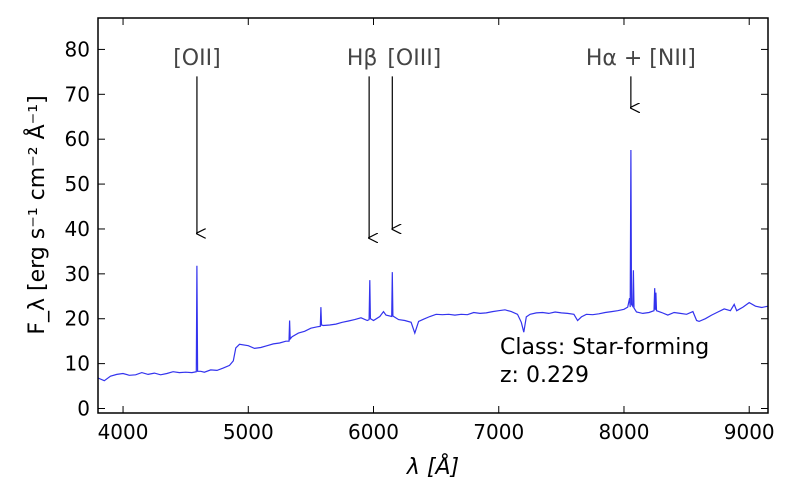 The image size is (800, 500). Describe the element at coordinates (498, 432) in the screenshot. I see `x-tick-label: 7000` at that location.